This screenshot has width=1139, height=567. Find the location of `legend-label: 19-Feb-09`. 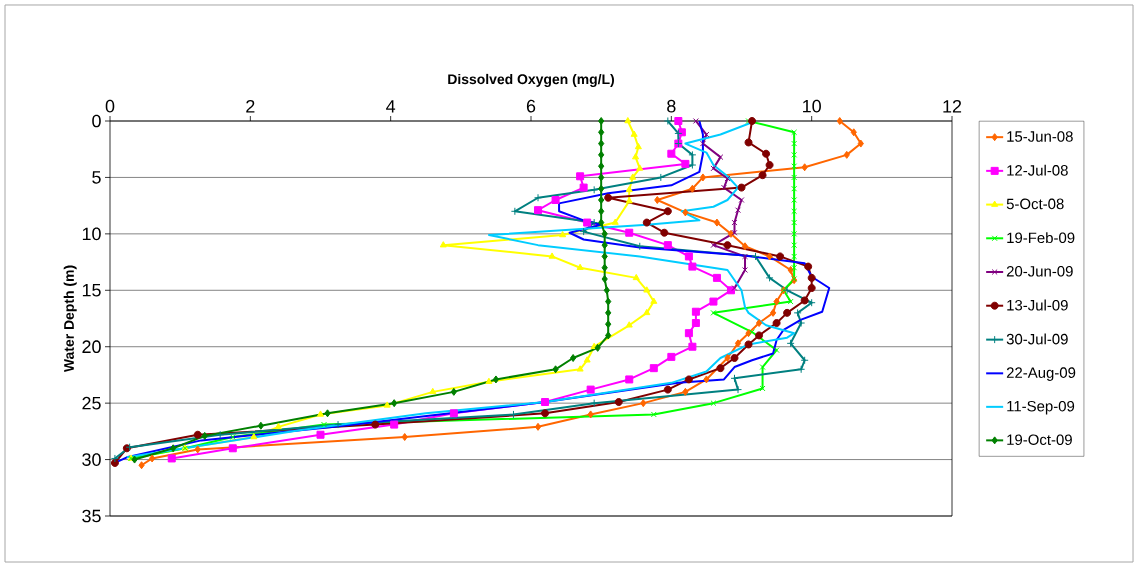

legend-label: 19-Feb-09 is located at coordinates (1041, 238).